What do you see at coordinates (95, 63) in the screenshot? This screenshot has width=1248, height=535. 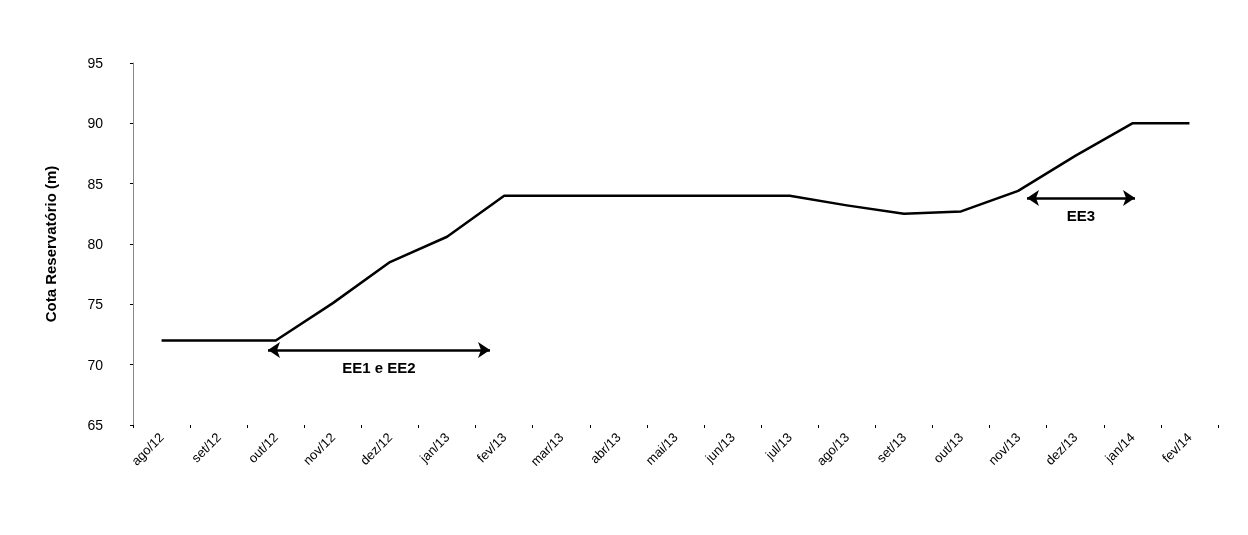 I see `y-tick-label: 95` at bounding box center [95, 63].